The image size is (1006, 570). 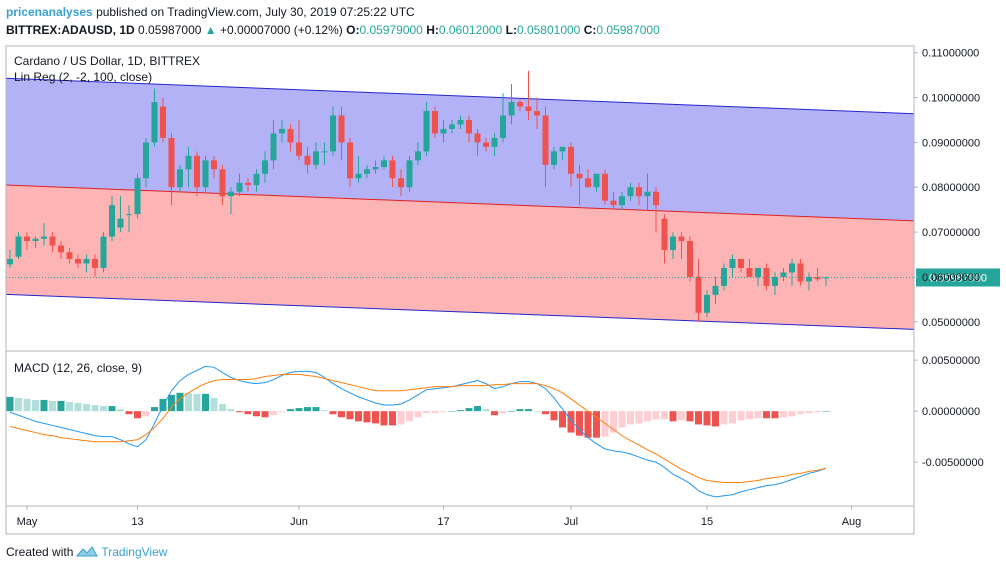 What do you see at coordinates (353, 30) in the screenshot?
I see `open-label: O:` at bounding box center [353, 30].